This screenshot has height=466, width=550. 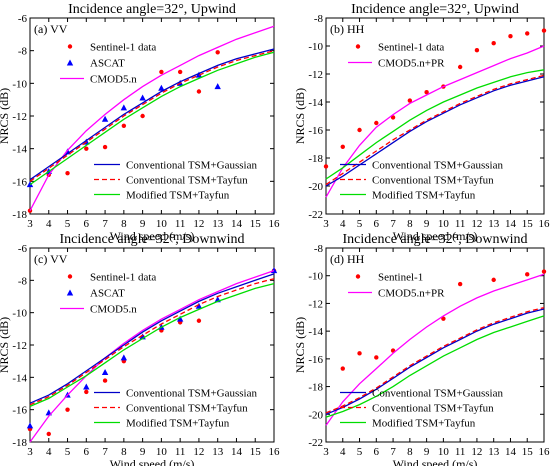 What do you see at coordinates (19, 378) in the screenshot?
I see `y-tick-label: -14` at bounding box center [19, 378].